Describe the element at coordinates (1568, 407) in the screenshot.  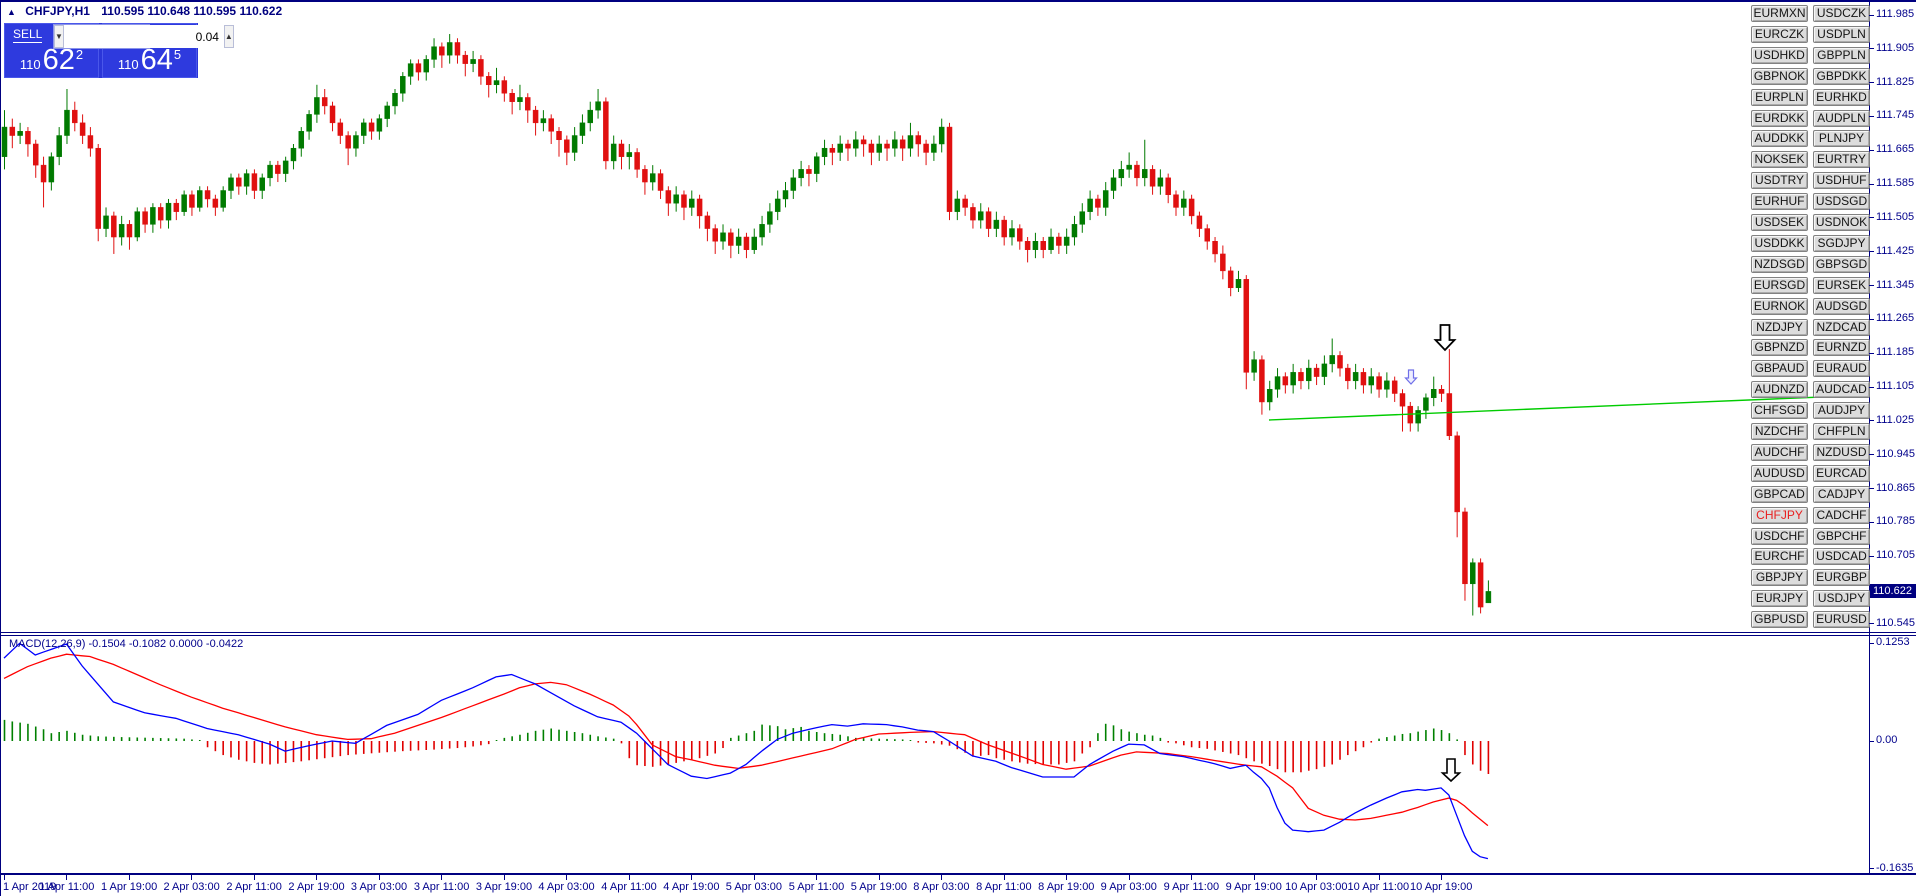
I see `trendline` at that location.